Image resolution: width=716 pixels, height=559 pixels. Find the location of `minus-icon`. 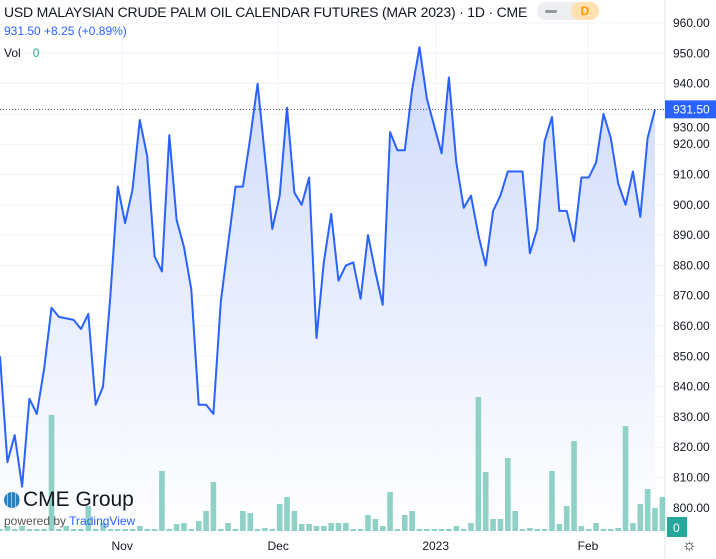

minus-icon is located at coordinates (551, 11).